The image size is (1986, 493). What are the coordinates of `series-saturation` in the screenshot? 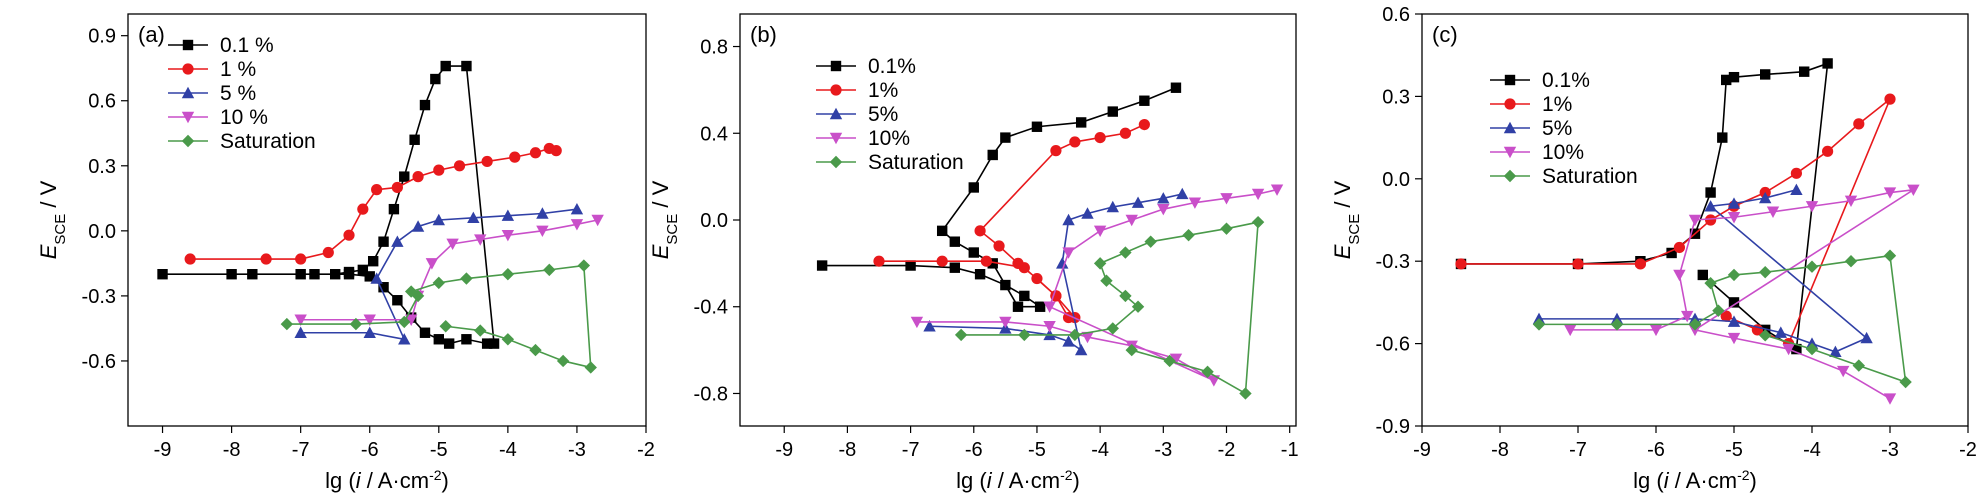 It's located at (1722, 319).